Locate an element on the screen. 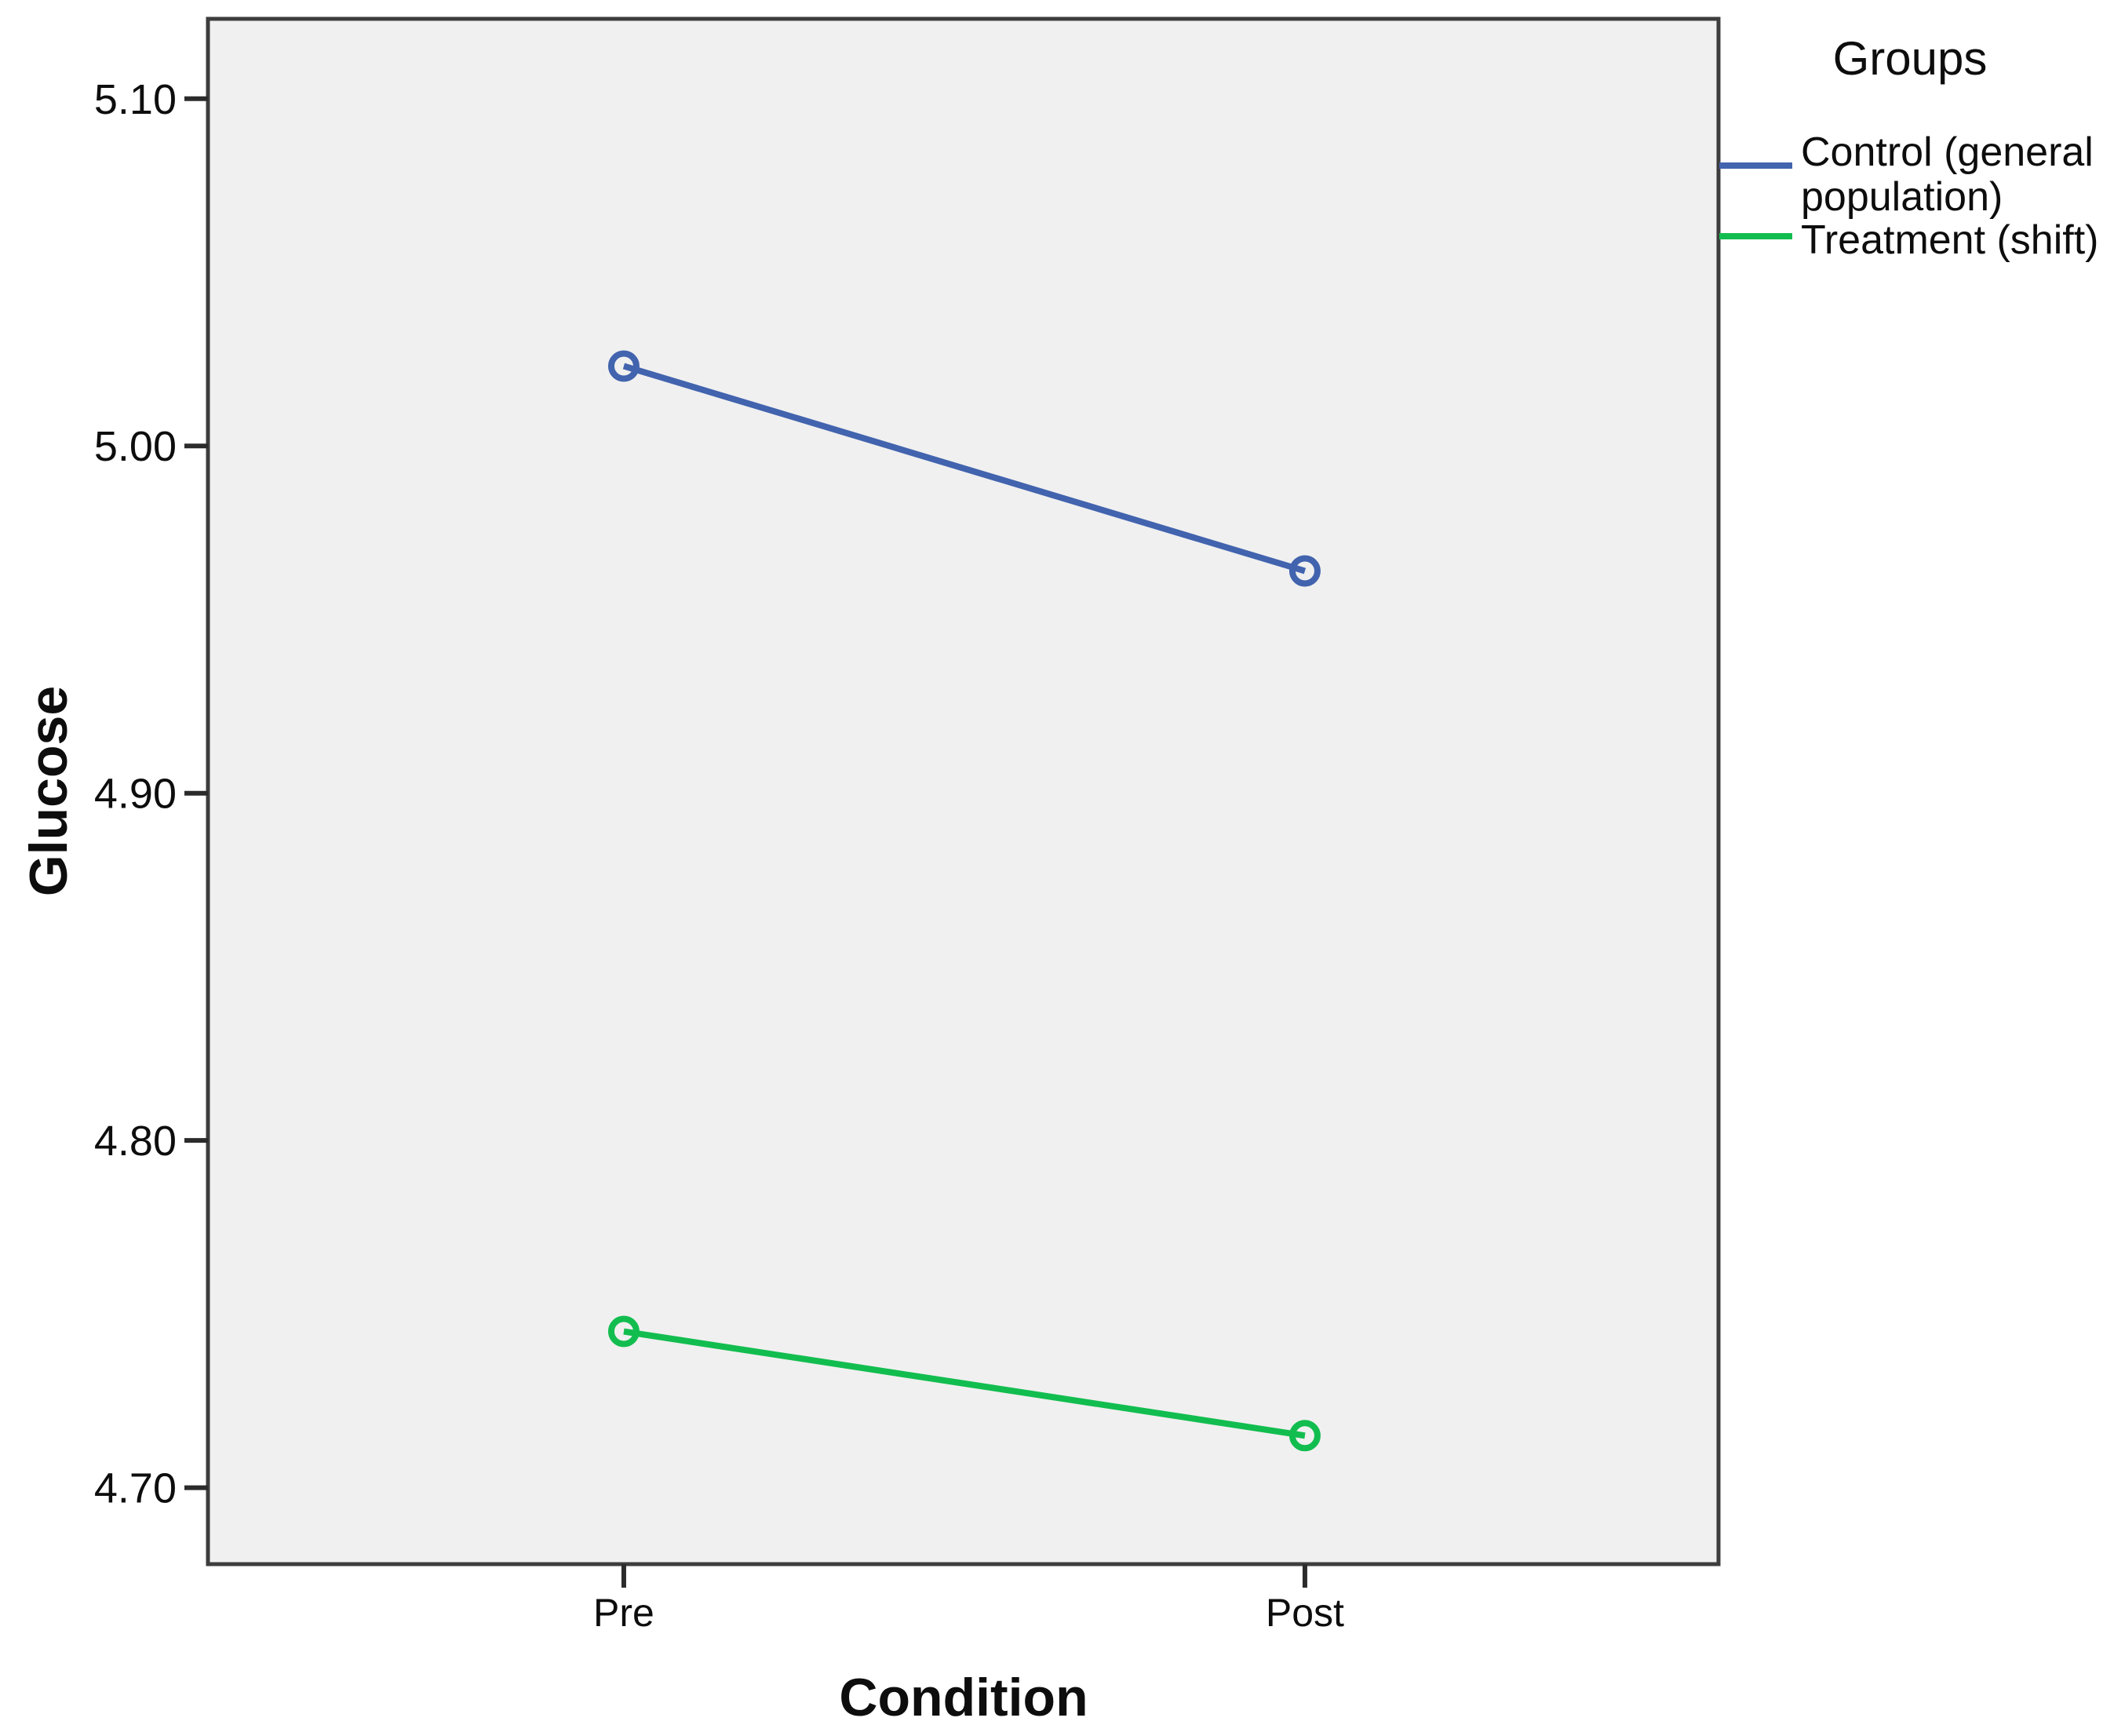 This screenshot has height=1736, width=2114. legend-label-control: Control (general population) is located at coordinates (1947, 174).